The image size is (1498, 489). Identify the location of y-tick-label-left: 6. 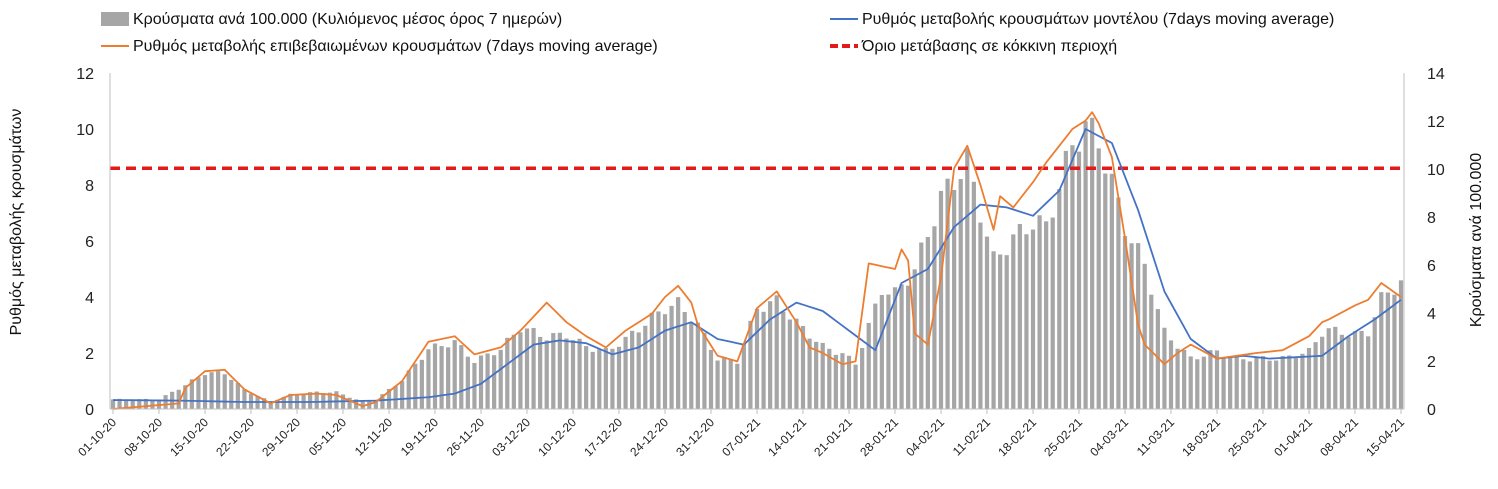
(89, 242).